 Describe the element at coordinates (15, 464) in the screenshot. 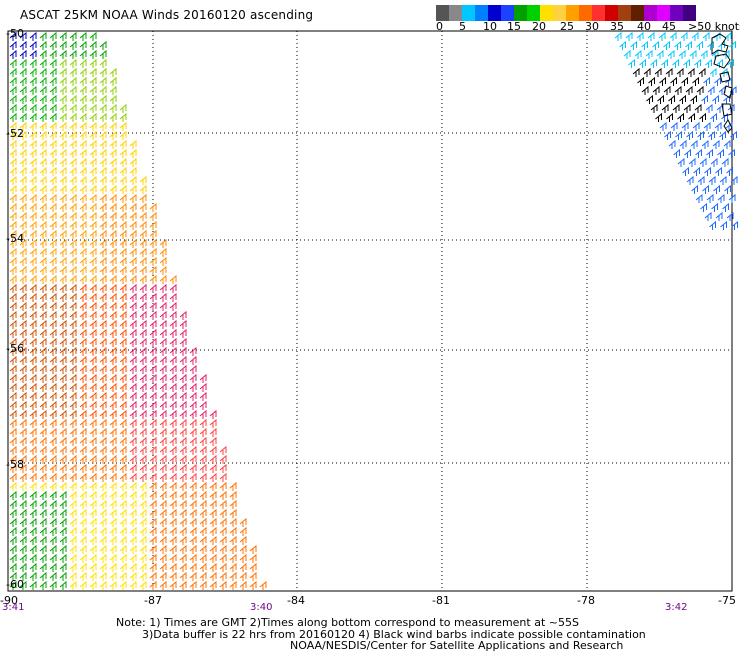

I see `lat-label-58: -58` at that location.